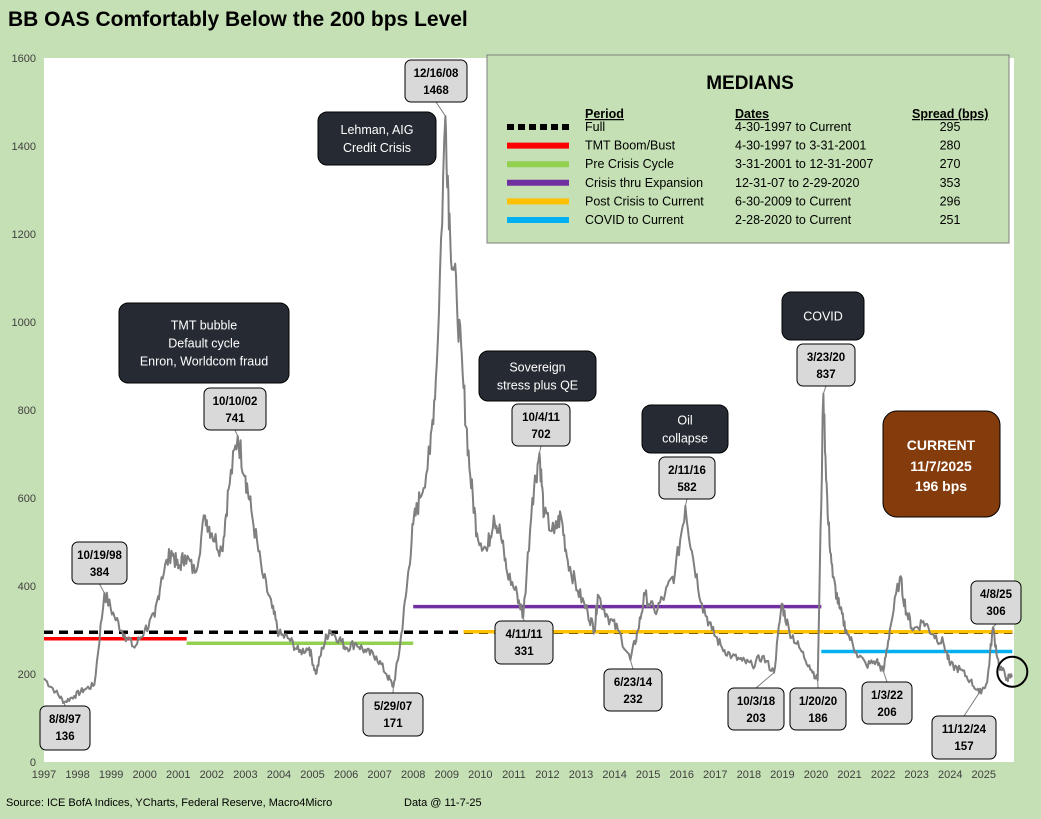  I want to click on legend-header-period: Period, so click(604, 114).